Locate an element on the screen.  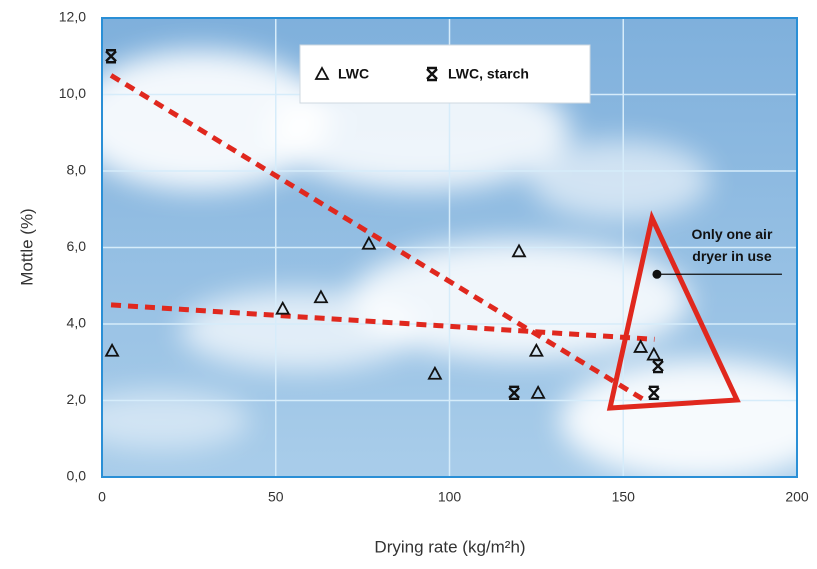
x-tick-label: 200 is located at coordinates (797, 497).